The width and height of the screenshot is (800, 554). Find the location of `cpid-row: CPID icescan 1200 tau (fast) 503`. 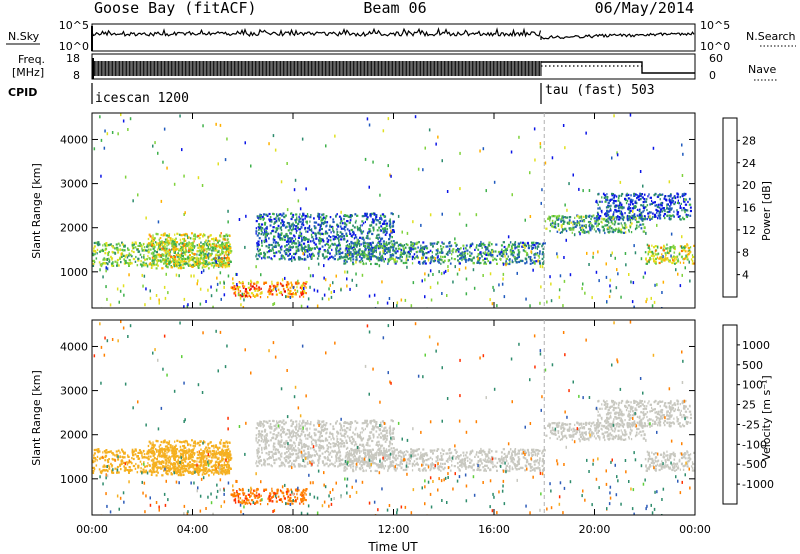

cpid-row: CPID icescan 1200 tau (fast) 503 is located at coordinates (331, 94).